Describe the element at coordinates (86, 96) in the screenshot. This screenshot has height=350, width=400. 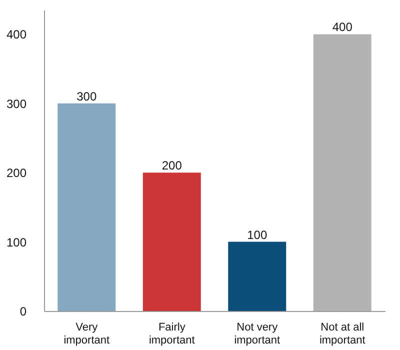
I see `data-label: 300` at that location.